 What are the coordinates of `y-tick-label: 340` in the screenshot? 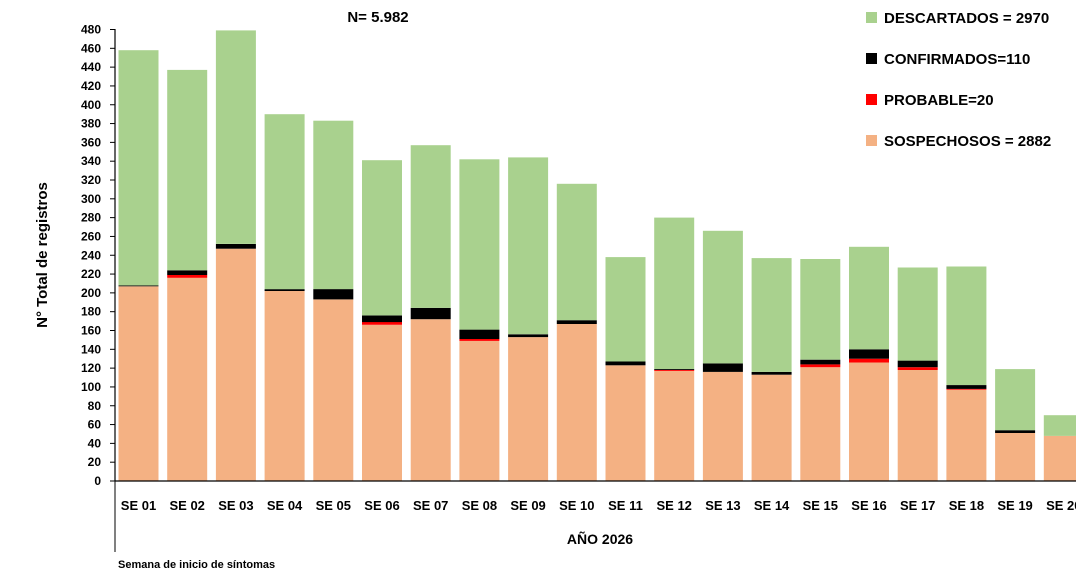 It's located at (91, 161).